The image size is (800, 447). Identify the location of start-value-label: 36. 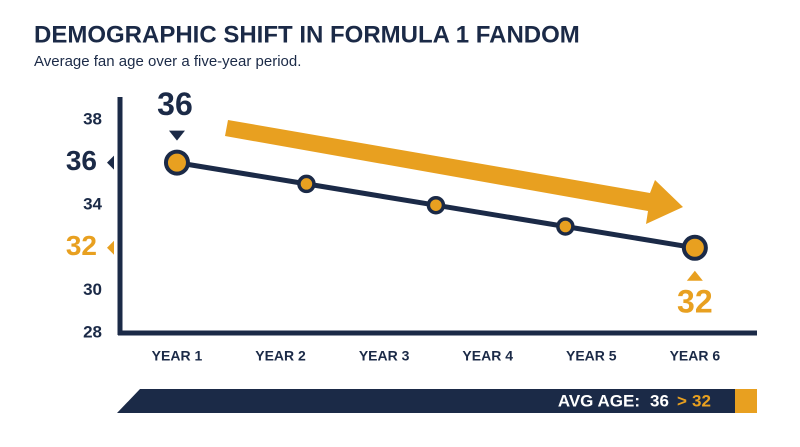
(175, 104).